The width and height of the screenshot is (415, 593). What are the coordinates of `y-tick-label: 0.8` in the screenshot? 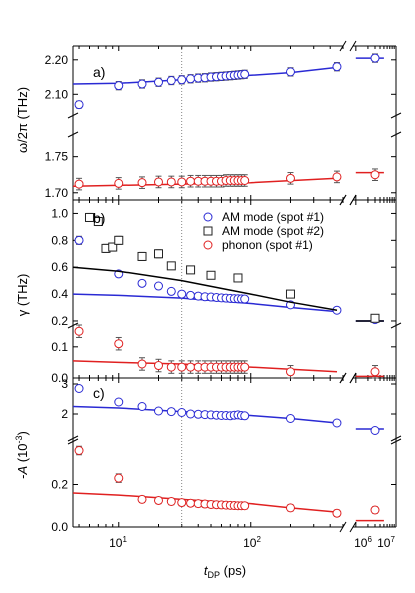 It's located at (59, 240).